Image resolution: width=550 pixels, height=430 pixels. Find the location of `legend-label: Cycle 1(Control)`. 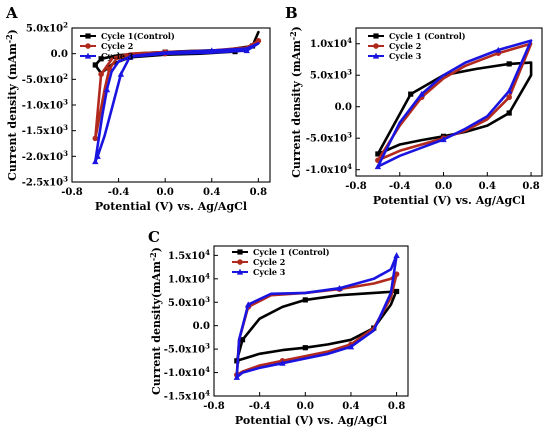

legend-label: Cycle 1(Control) is located at coordinates (138, 36).